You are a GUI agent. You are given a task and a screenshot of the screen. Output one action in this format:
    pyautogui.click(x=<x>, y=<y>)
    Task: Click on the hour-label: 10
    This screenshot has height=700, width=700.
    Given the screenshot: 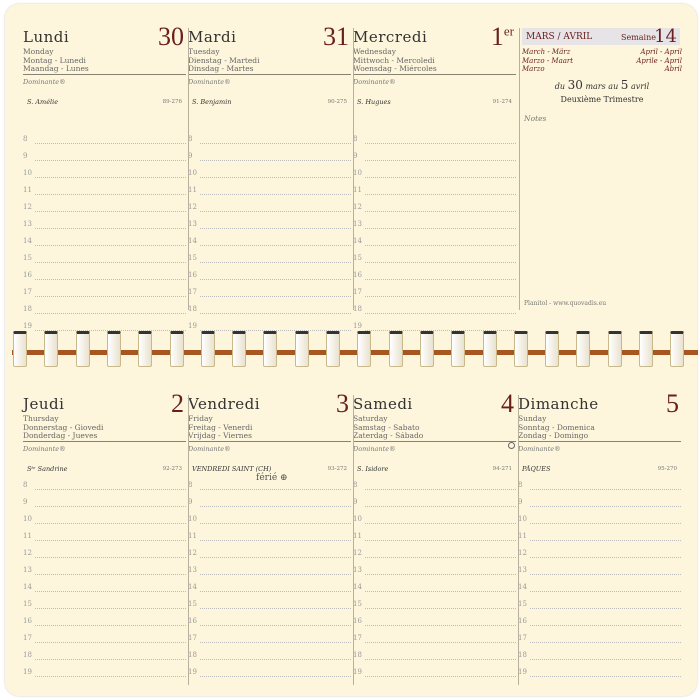 What is the action you would take?
    pyautogui.click(x=27, y=173)
    